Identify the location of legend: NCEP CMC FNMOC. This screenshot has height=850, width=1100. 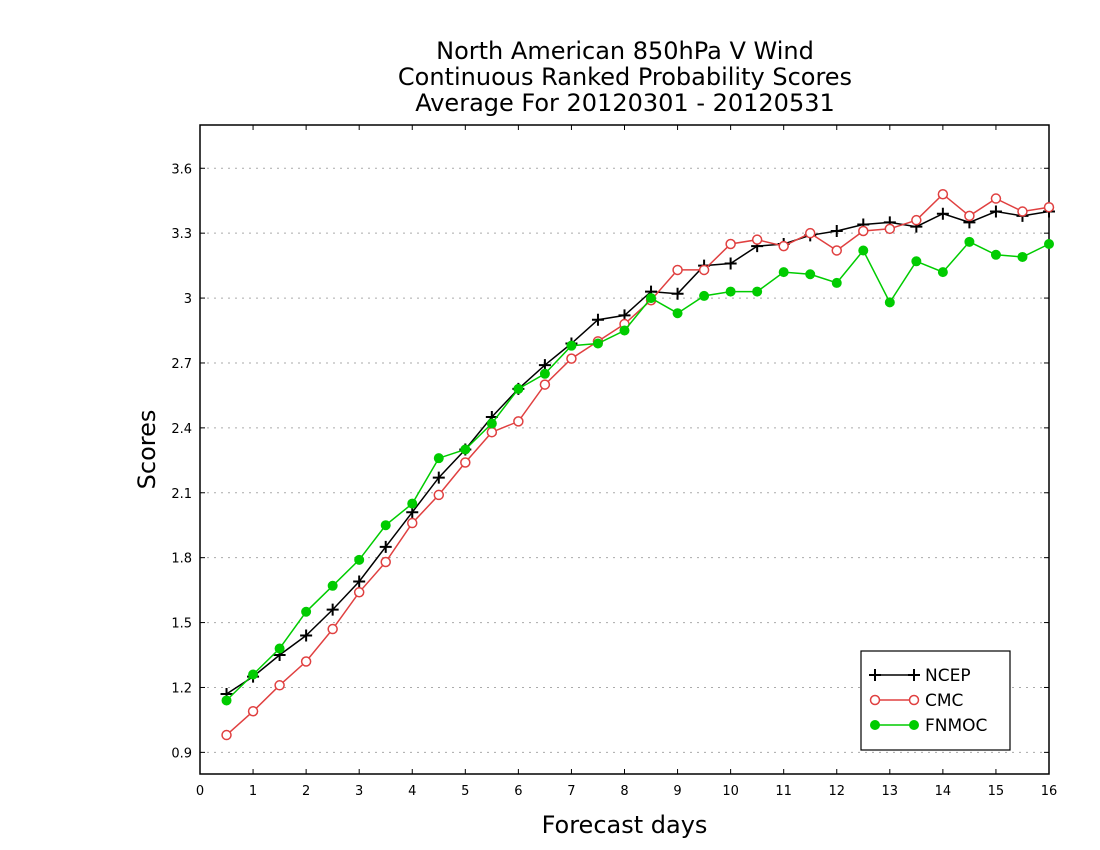
(935, 700).